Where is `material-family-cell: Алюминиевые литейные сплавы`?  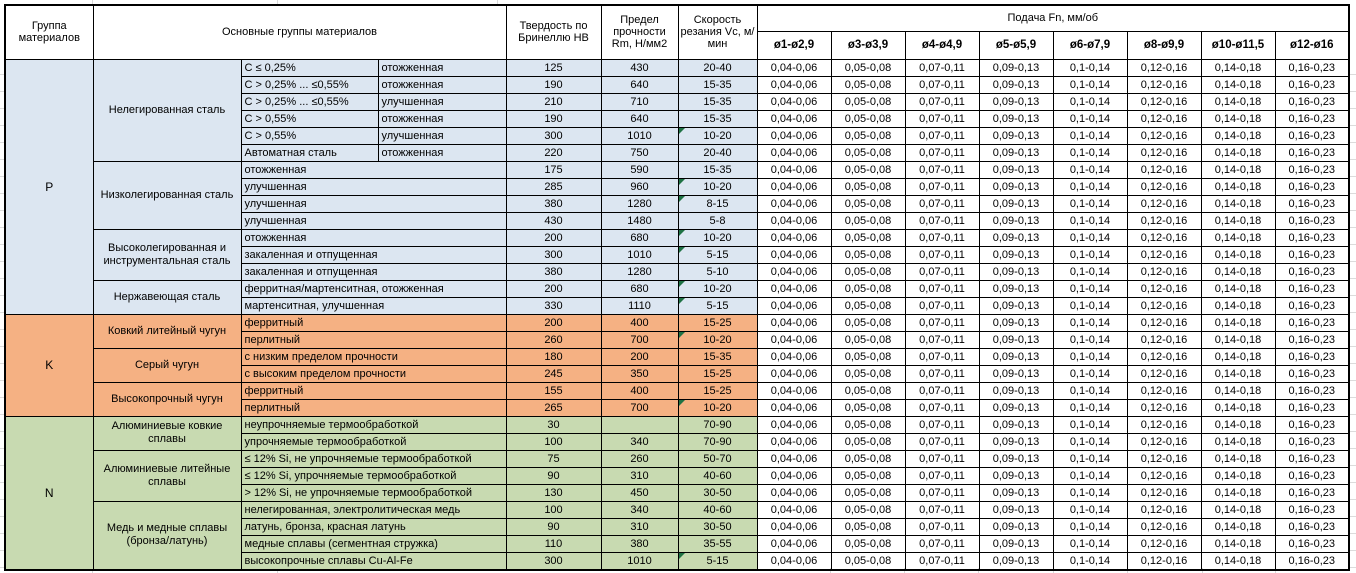 material-family-cell: Алюминиевые литейные сплавы is located at coordinates (167, 475).